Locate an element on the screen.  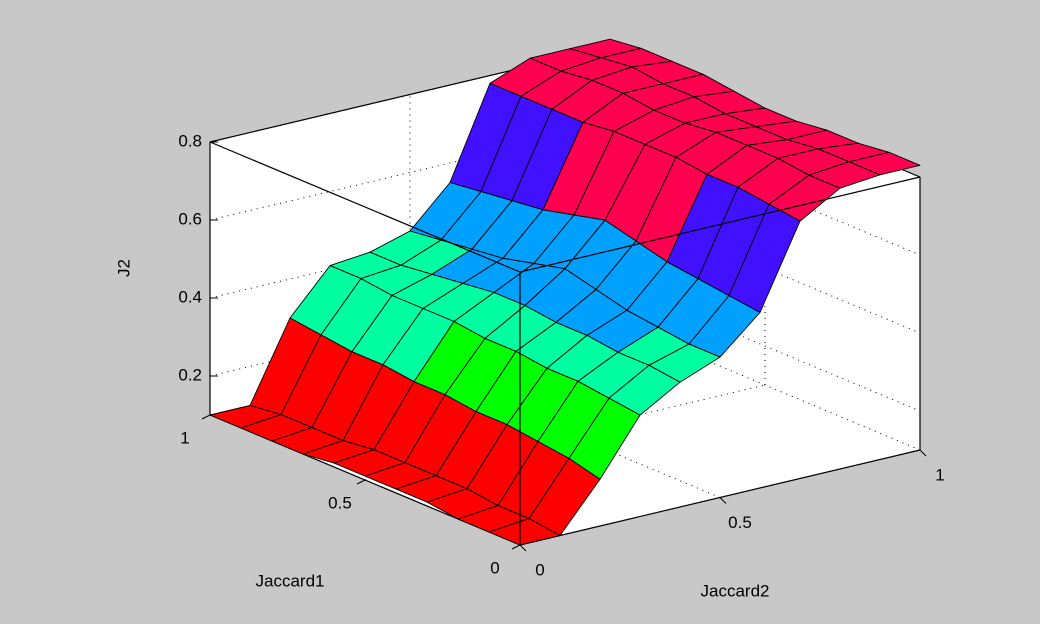
y-axis-label: Jaccard2 is located at coordinates (735, 590).